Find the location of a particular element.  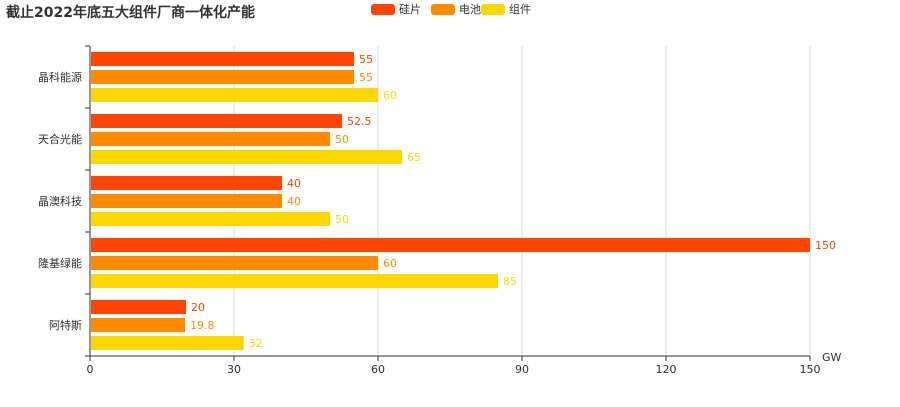

data-label-3-1: 60 is located at coordinates (390, 263).